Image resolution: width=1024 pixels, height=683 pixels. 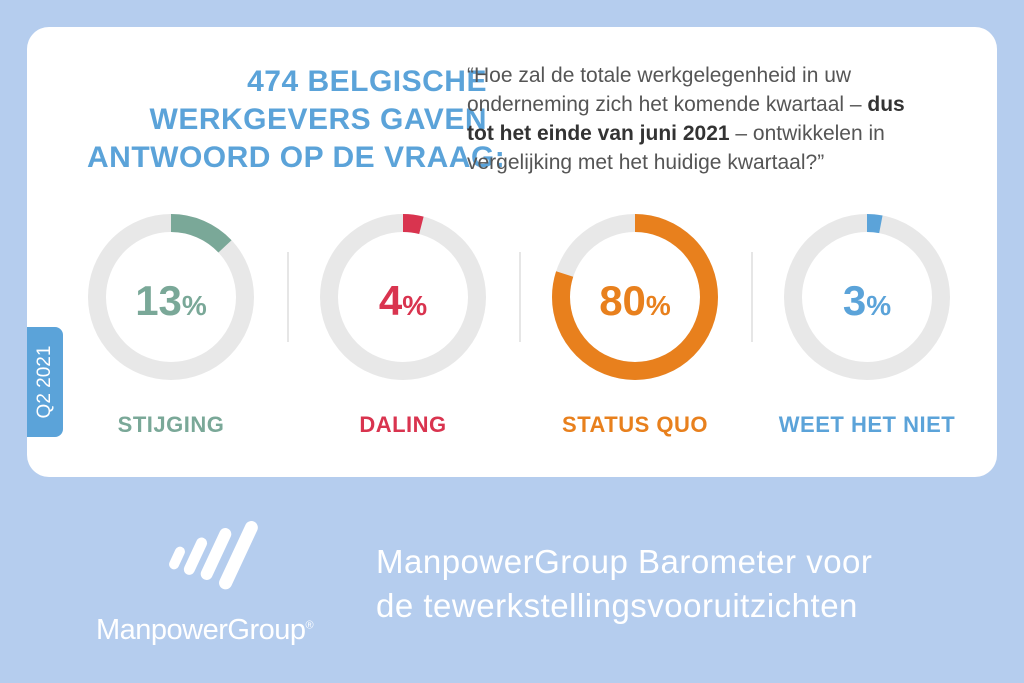 What do you see at coordinates (171, 424) in the screenshot?
I see `label-stijging: STIJGING` at bounding box center [171, 424].